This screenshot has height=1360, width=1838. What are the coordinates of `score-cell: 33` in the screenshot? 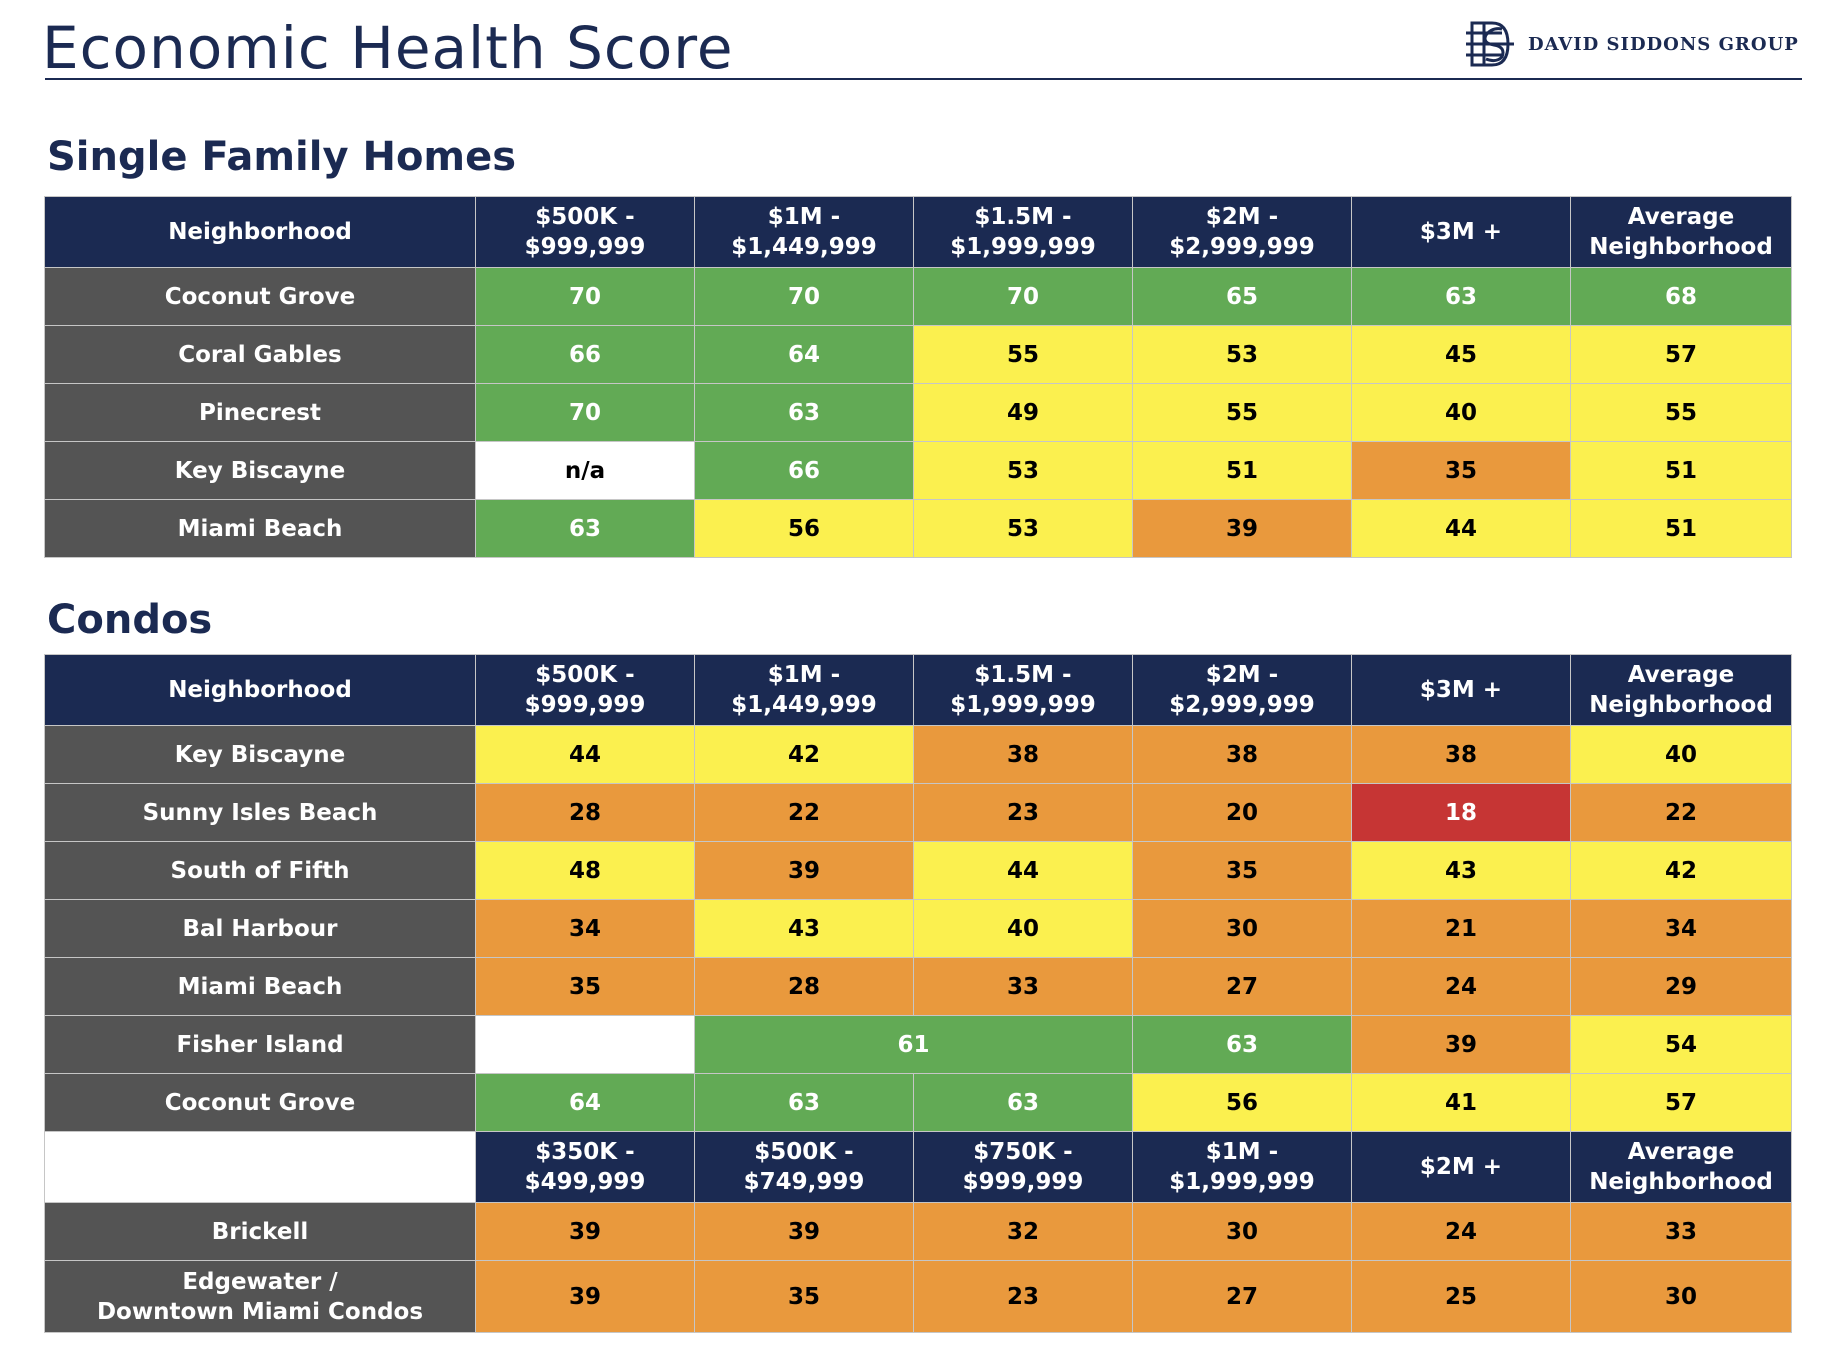 It's located at (1681, 1231).